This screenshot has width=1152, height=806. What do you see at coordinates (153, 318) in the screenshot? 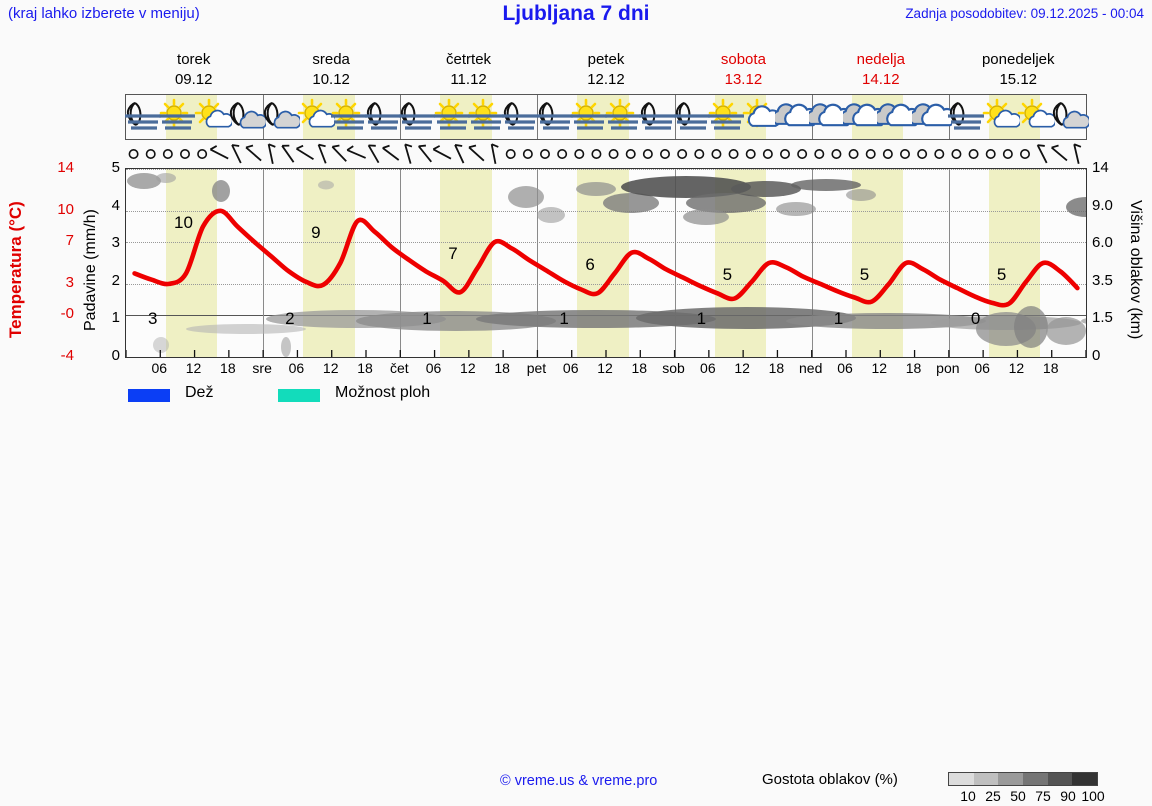
I see `min-temp-label: 3` at bounding box center [153, 318].